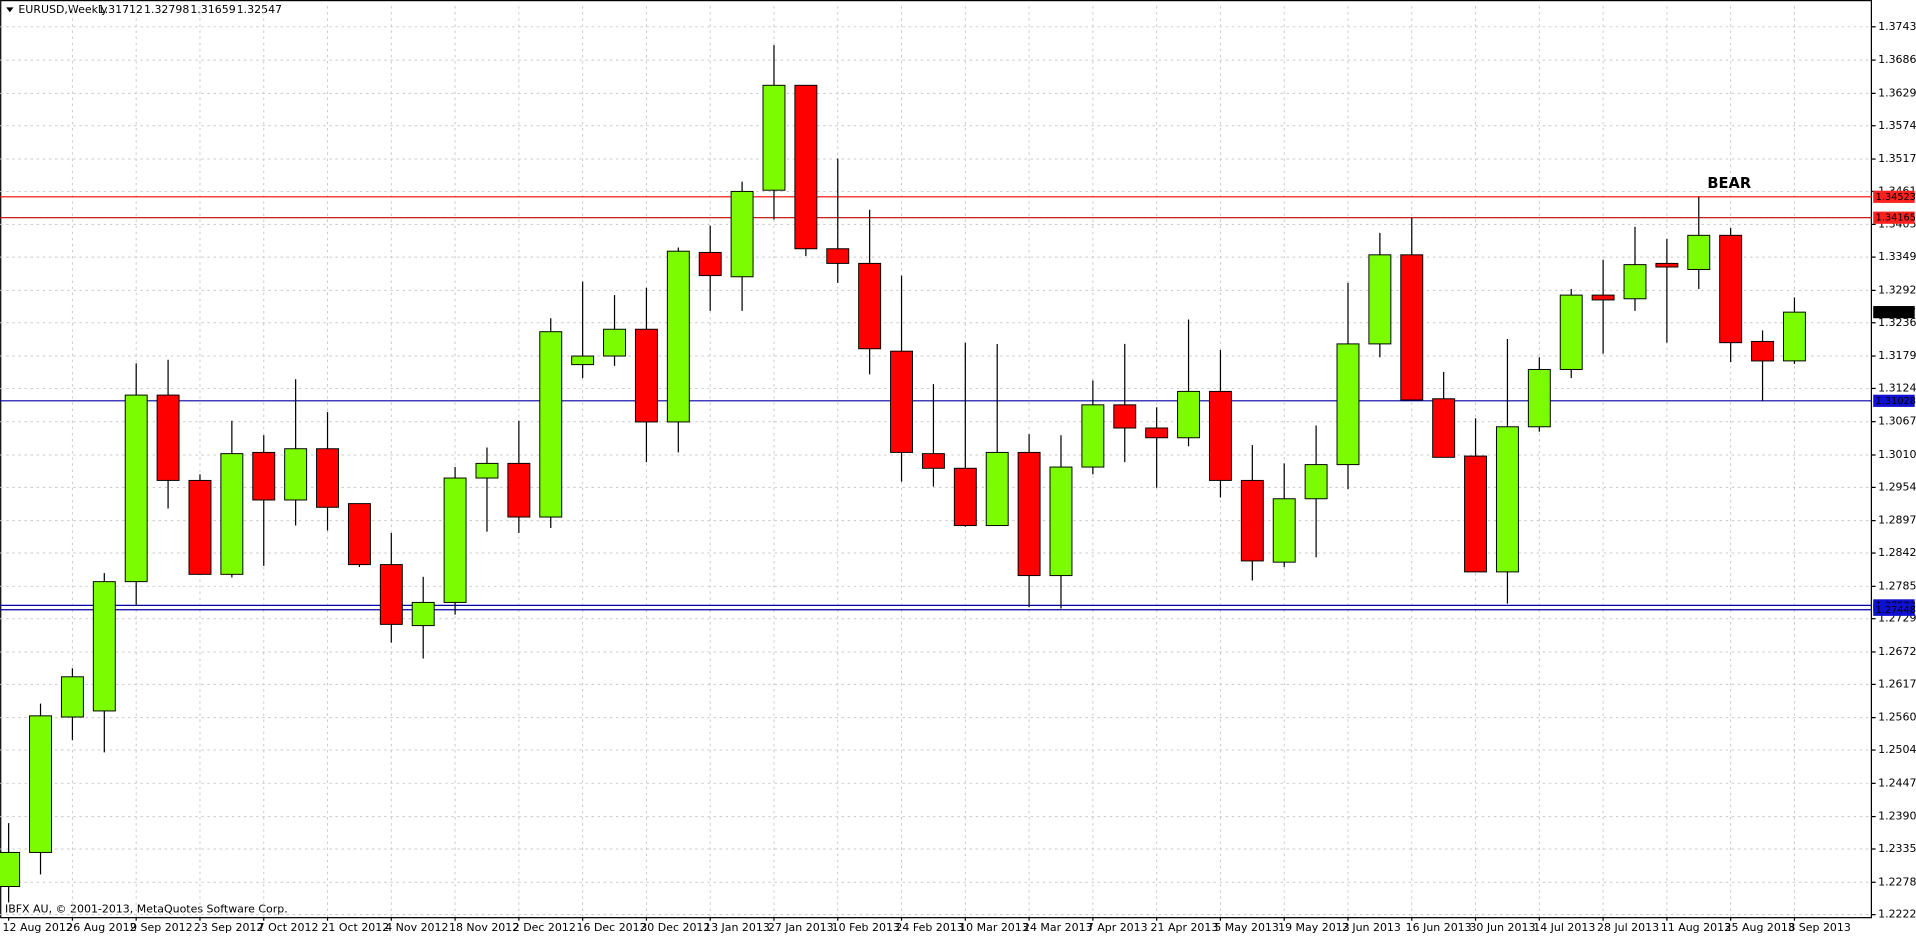 This screenshot has width=1916, height=939. What do you see at coordinates (484, 927) in the screenshot?
I see `x-tick-label: 18 Nov 2012` at bounding box center [484, 927].